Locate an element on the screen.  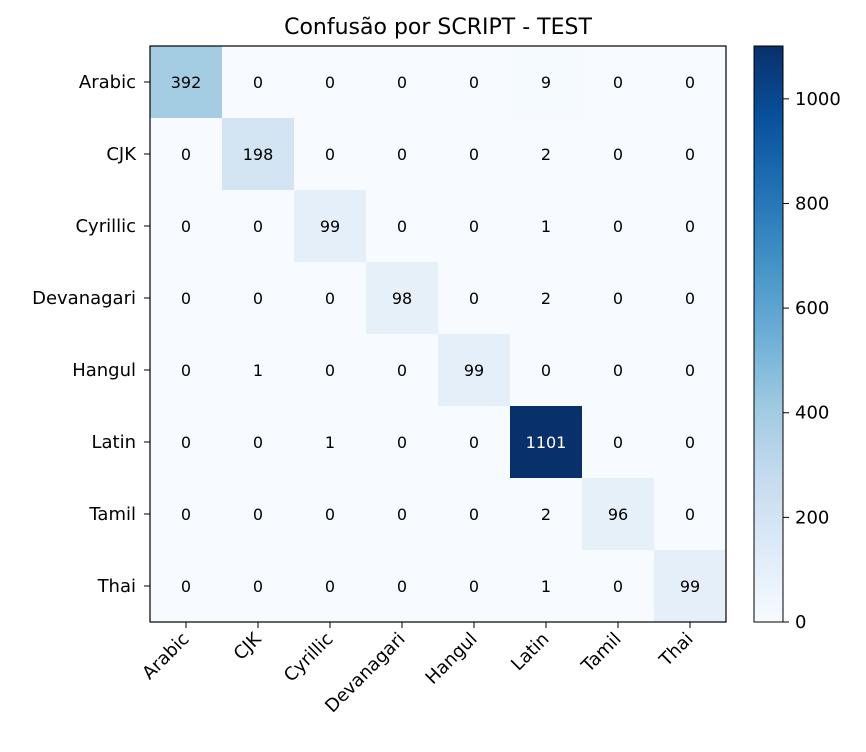
colorbar-tick-label: 800 is located at coordinates (812, 203).